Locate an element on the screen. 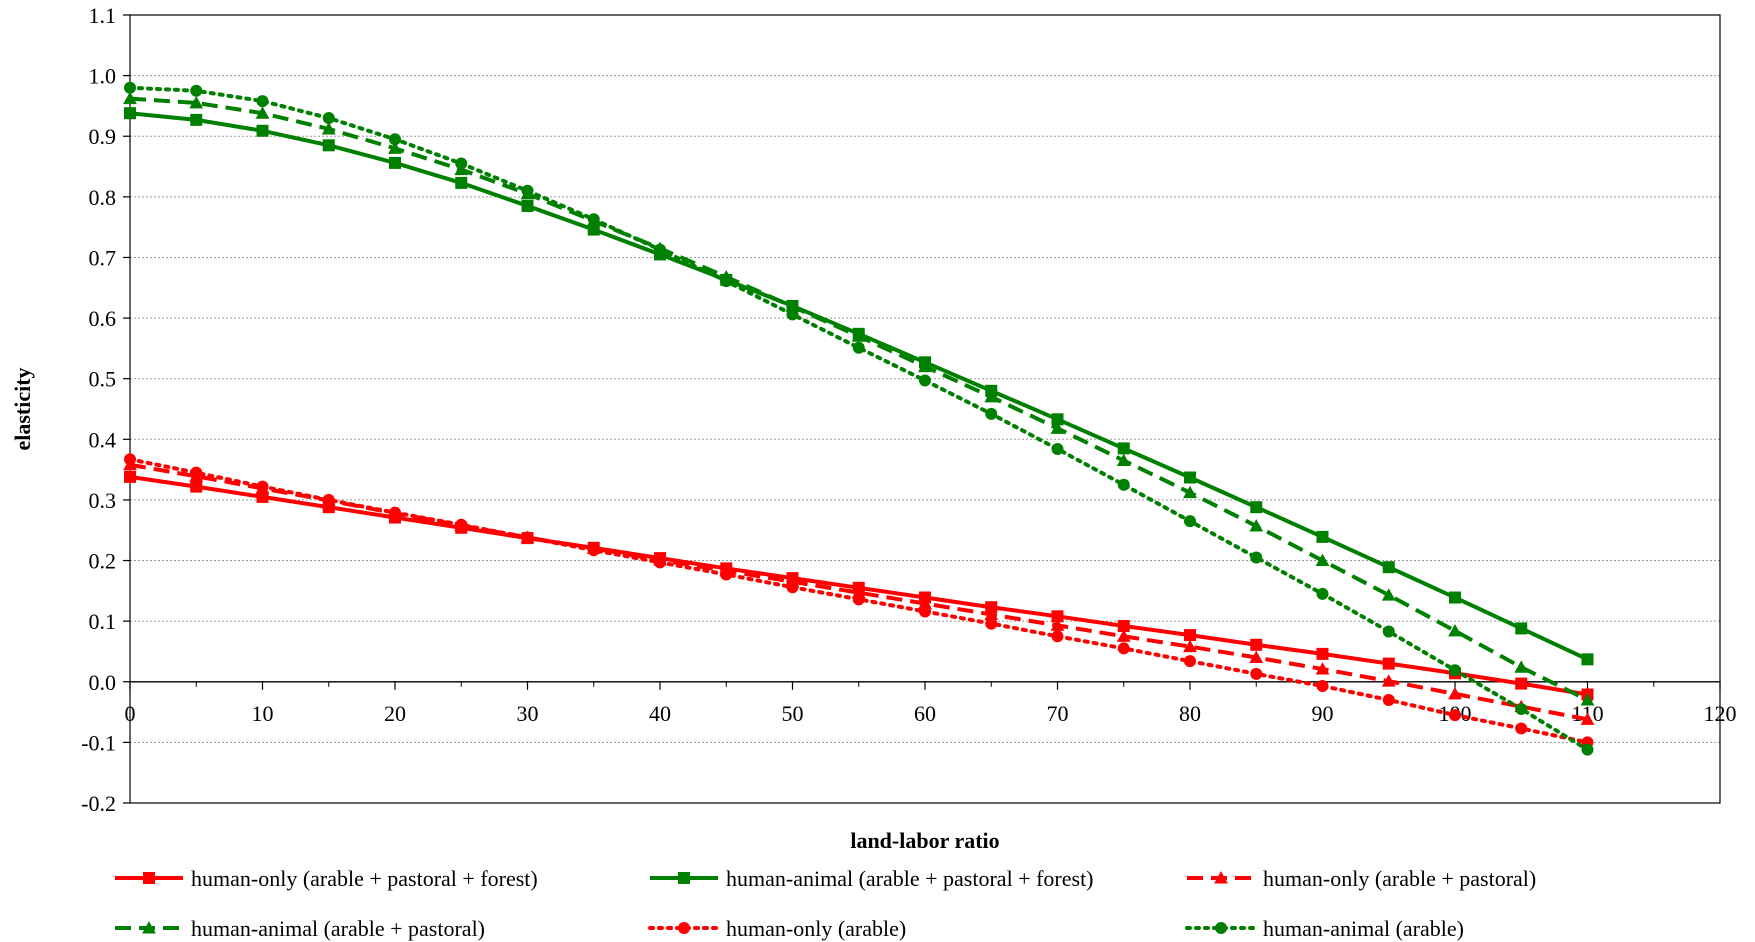 The height and width of the screenshot is (942, 1755). y-tick-label: -0.2 is located at coordinates (98, 803).